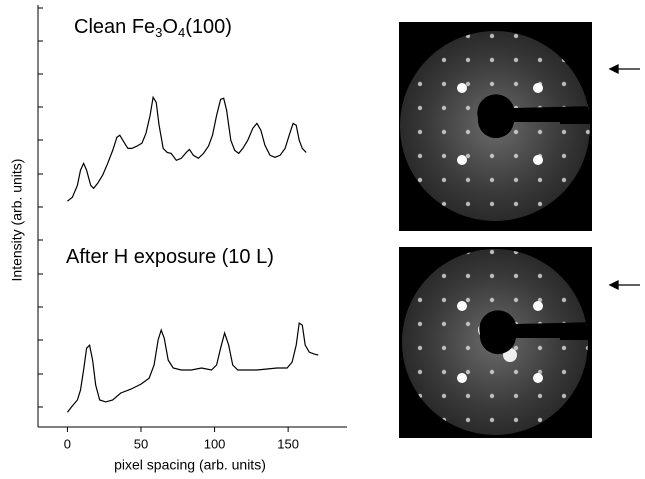  I want to click on annotation-part: Clean Fe, so click(114, 27).